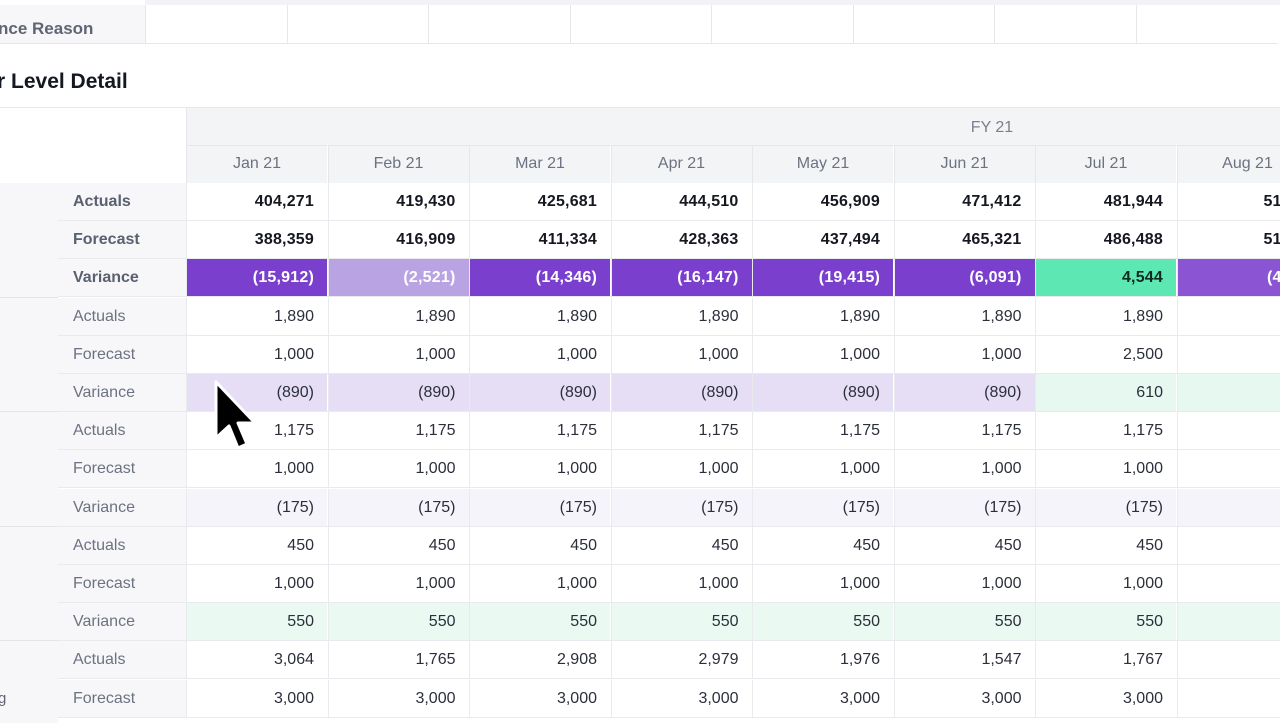  Describe the element at coordinates (1228, 392) in the screenshot. I see `value-cell: 6` at that location.